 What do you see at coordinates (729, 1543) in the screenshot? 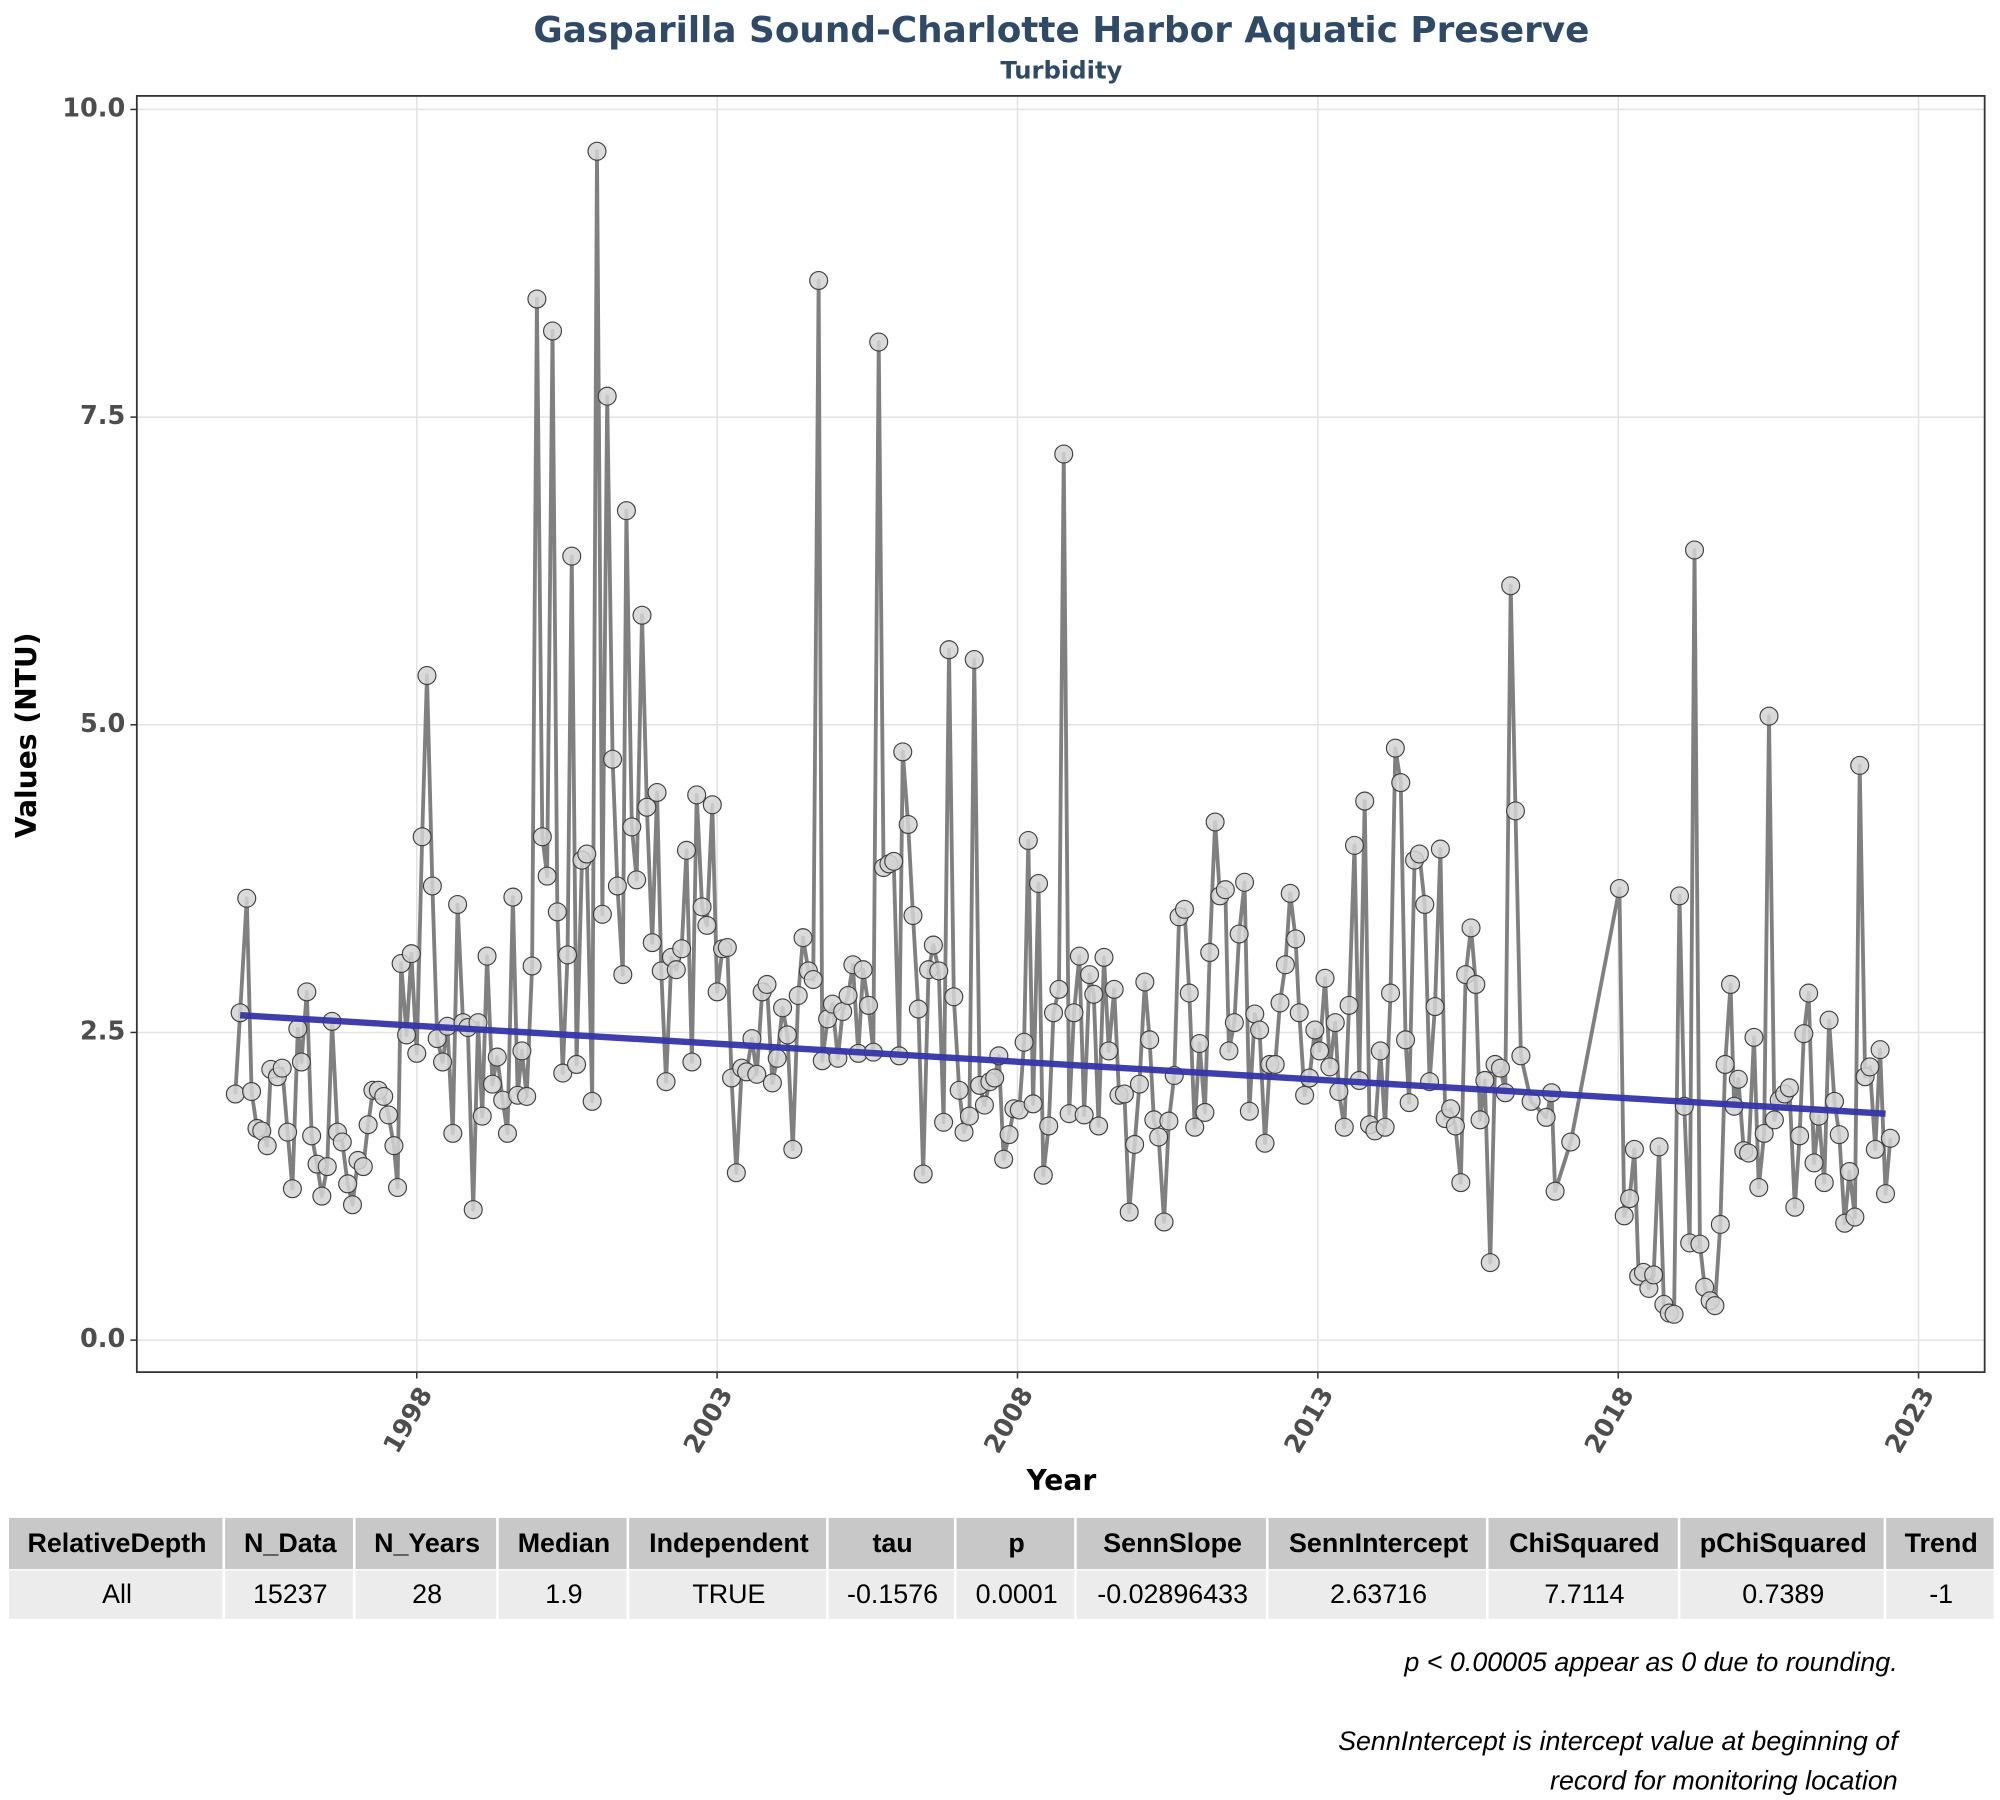
I see `table-header: Independent` at bounding box center [729, 1543].